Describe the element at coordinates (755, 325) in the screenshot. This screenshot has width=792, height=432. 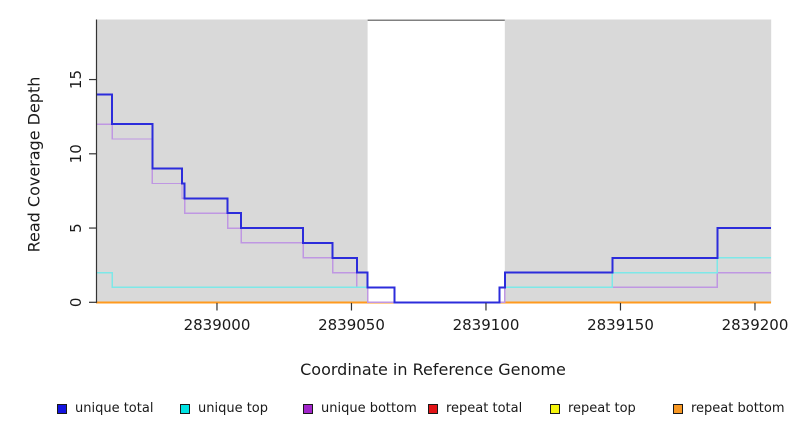
I see `x-tick-label: 2839200` at that location.